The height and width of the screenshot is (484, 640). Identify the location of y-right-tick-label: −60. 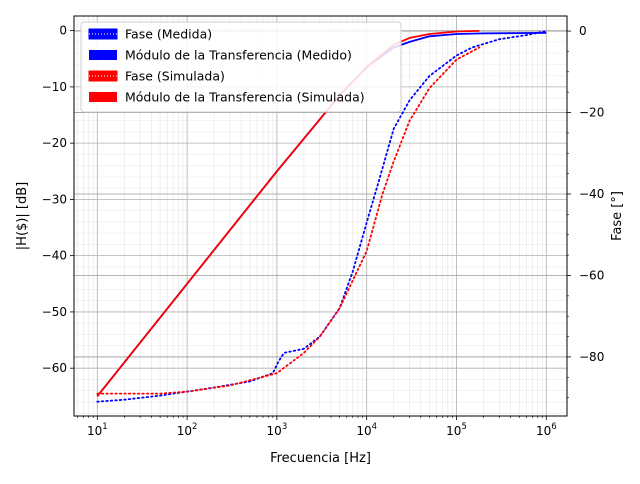
(591, 275).